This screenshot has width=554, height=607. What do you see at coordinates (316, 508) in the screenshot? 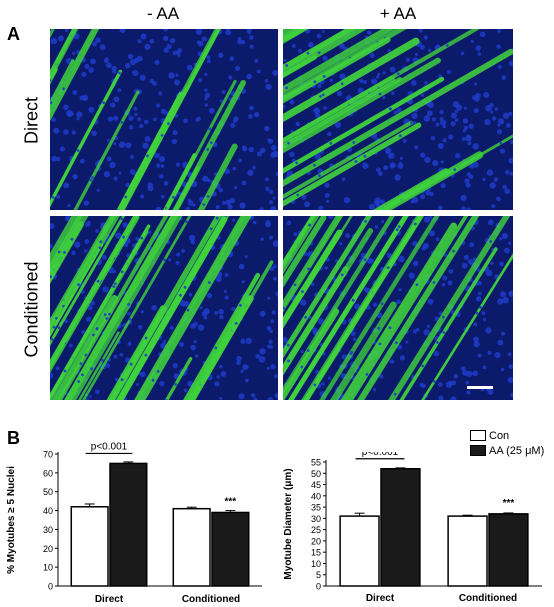
I see `y-tick-label: 35` at bounding box center [316, 508].